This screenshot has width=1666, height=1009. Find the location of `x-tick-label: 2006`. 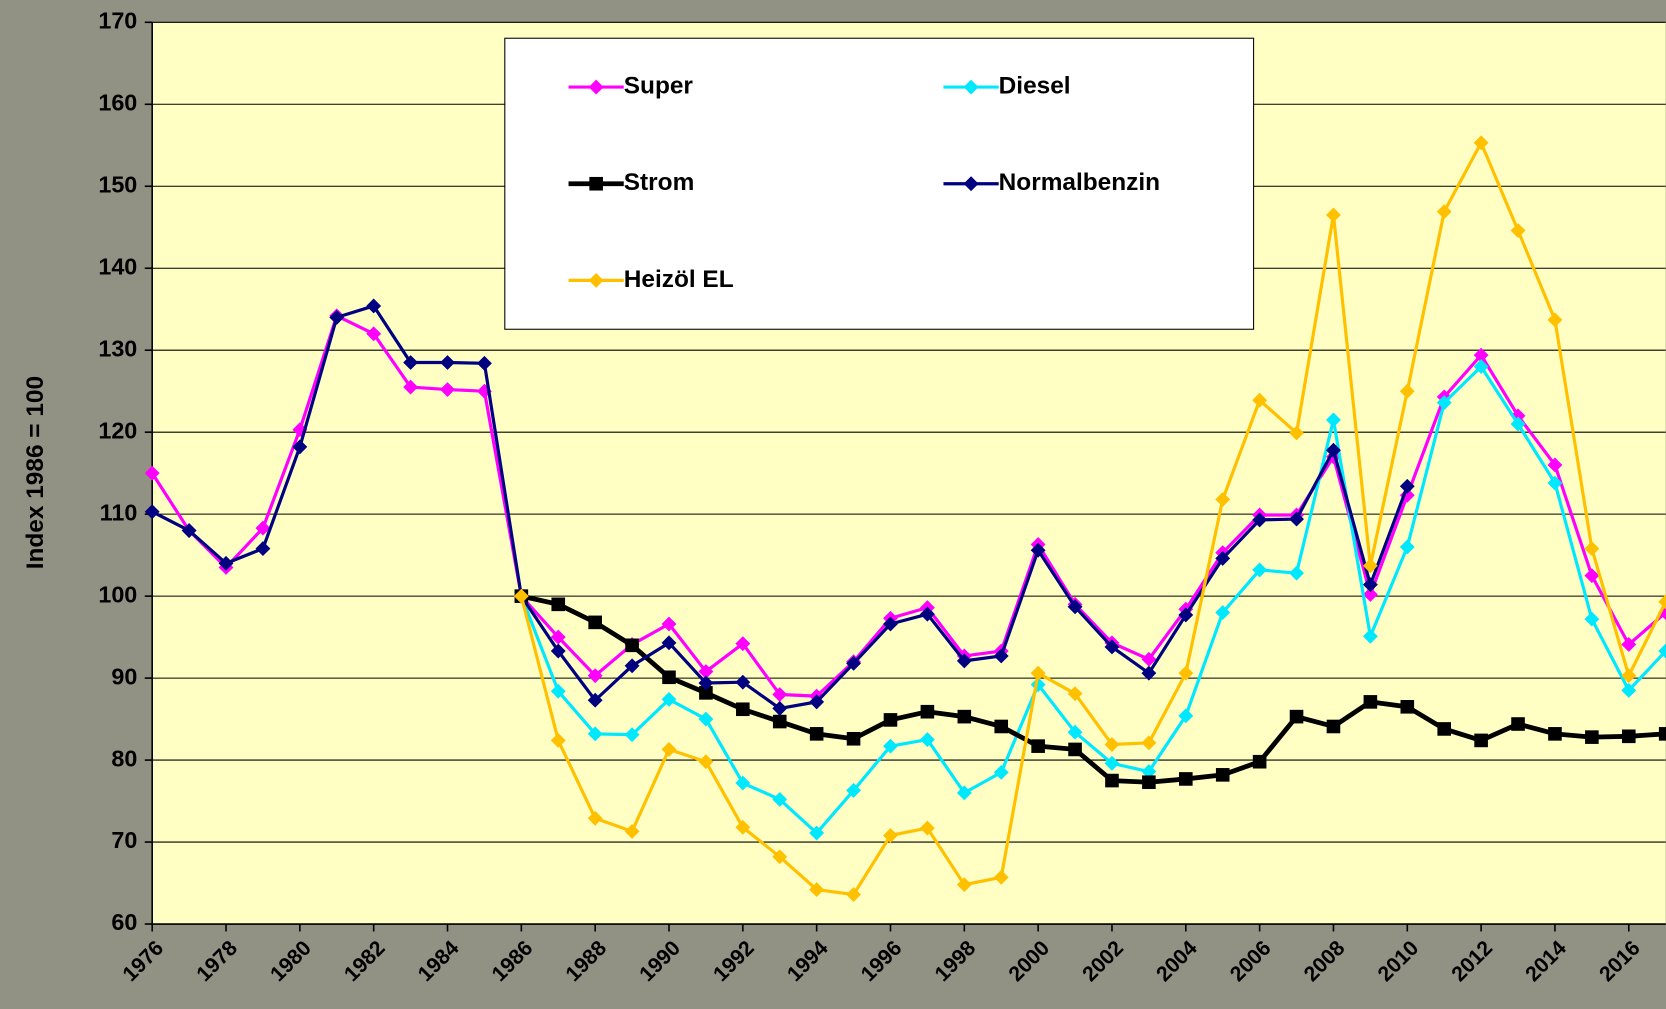

x-tick-label: 2006 is located at coordinates (1250, 961).